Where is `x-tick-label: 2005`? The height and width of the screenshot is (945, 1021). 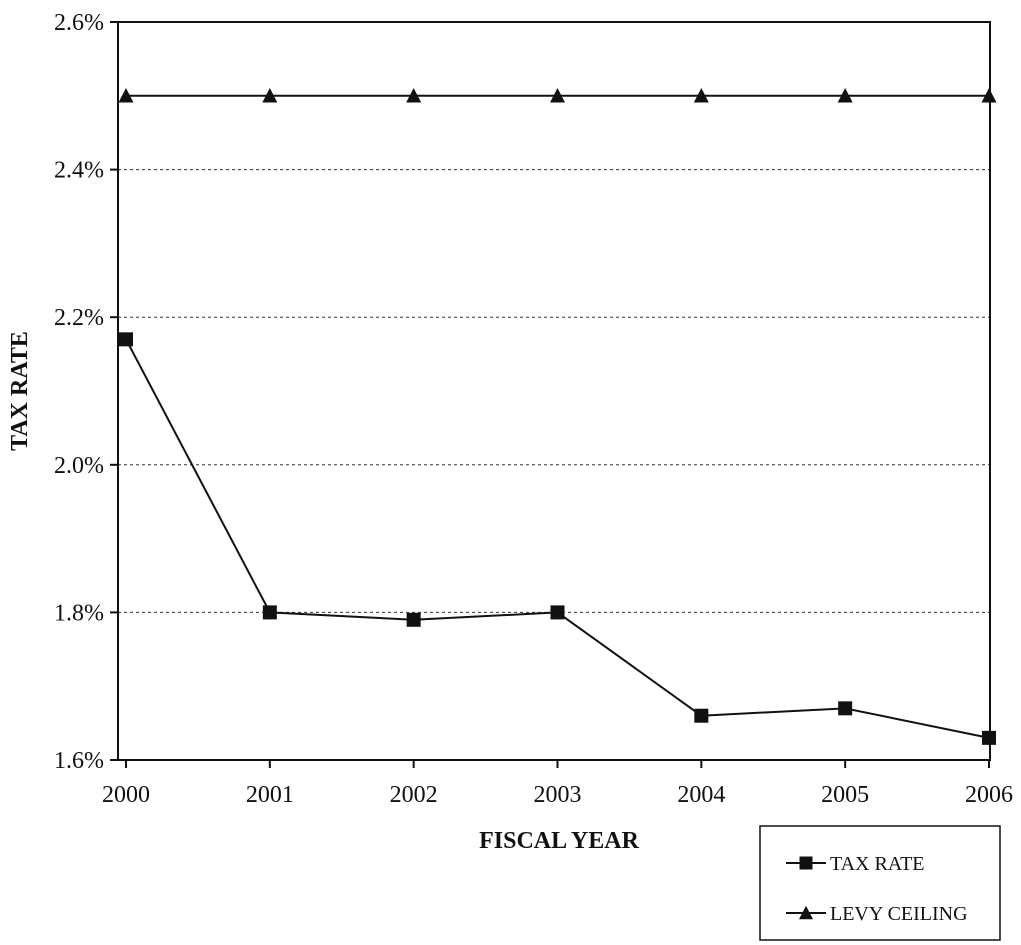
x-tick-label: 2005 is located at coordinates (845, 795).